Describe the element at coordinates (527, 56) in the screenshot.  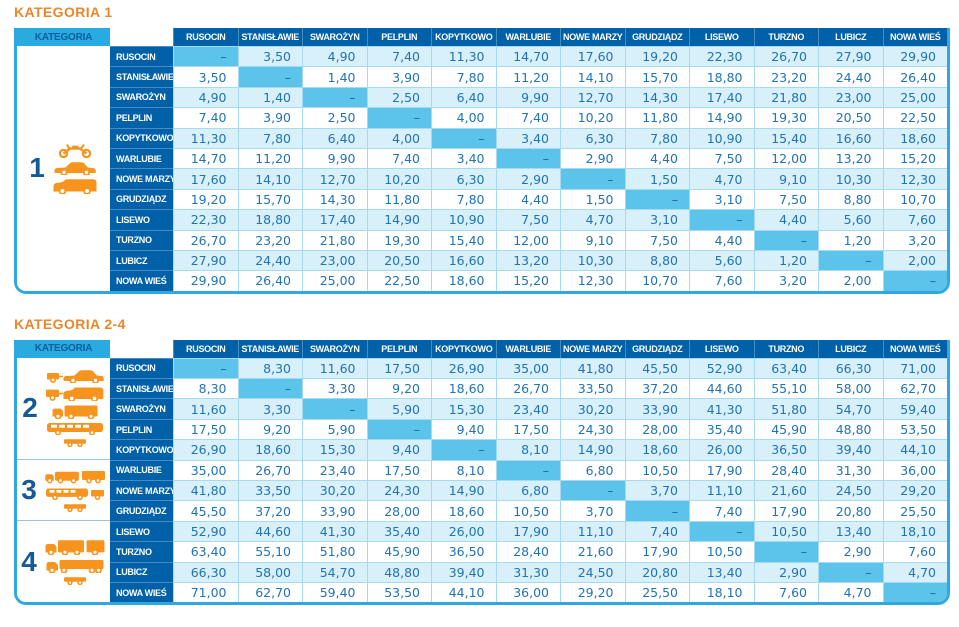
I see `price-cell: 14,70` at that location.